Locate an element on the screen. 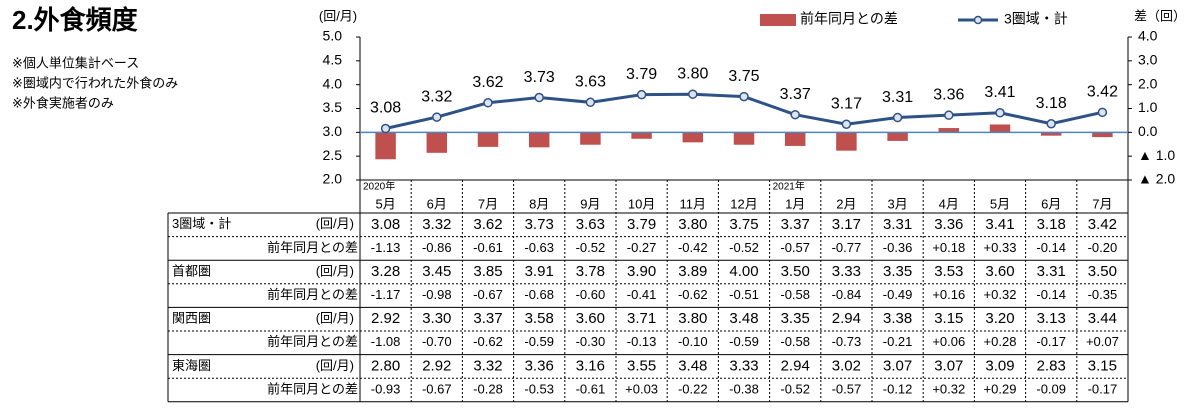 The height and width of the screenshot is (415, 1200). table-cell: -0.86 is located at coordinates (437, 247).